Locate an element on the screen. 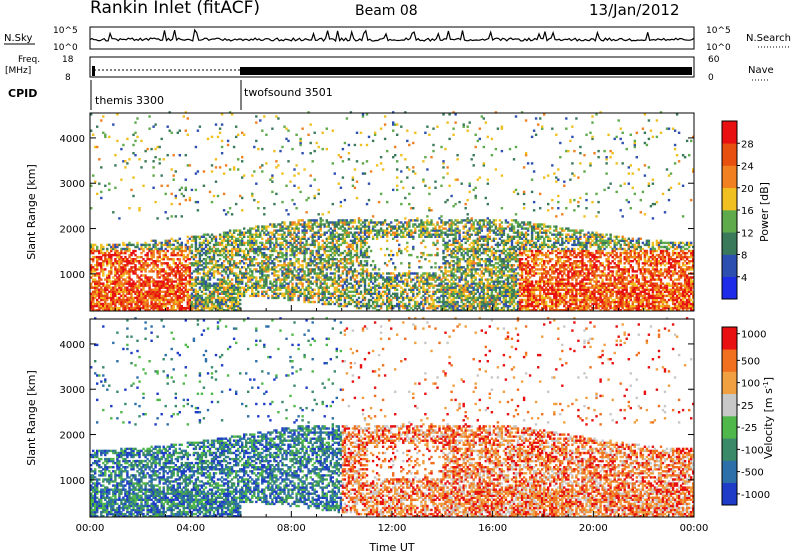 The width and height of the screenshot is (800, 554). nave-tick-low: 0 is located at coordinates (711, 78).